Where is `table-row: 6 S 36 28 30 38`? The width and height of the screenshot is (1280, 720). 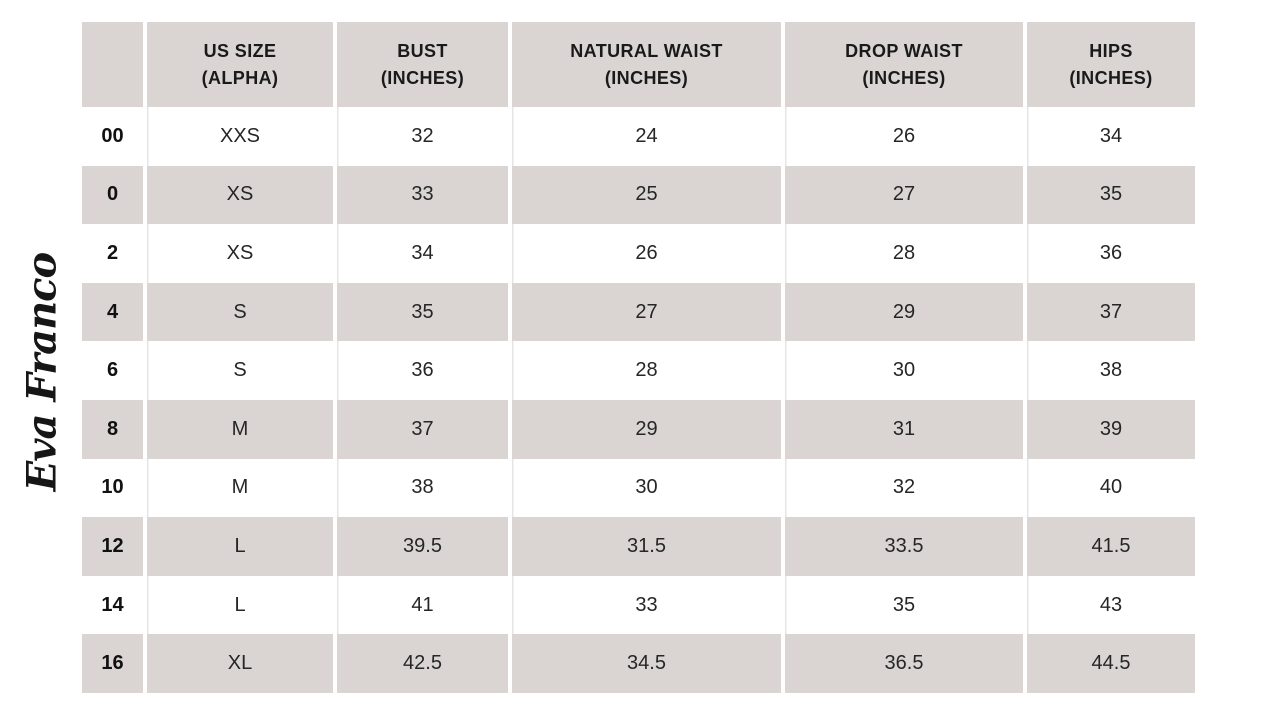 table-row: 6 S 36 28 30 38 is located at coordinates (638, 370).